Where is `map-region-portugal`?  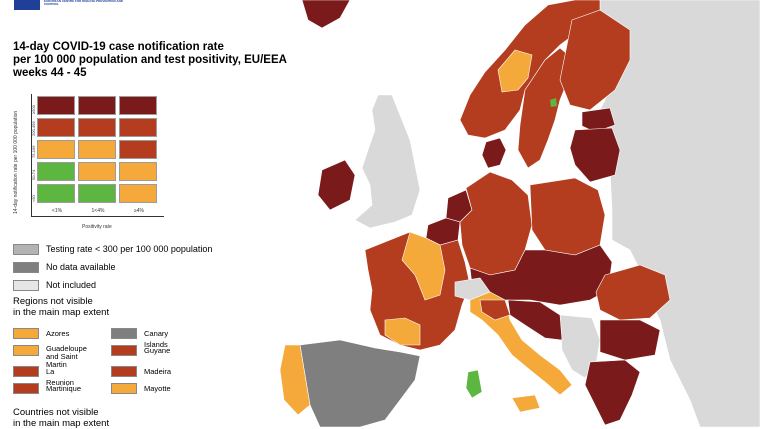
map-region-portugal is located at coordinates (295, 380).